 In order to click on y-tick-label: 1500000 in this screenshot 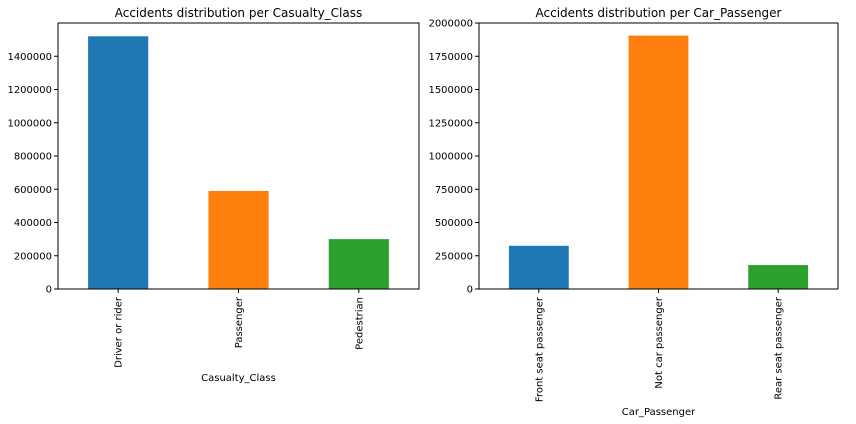, I will do `click(450, 90)`.